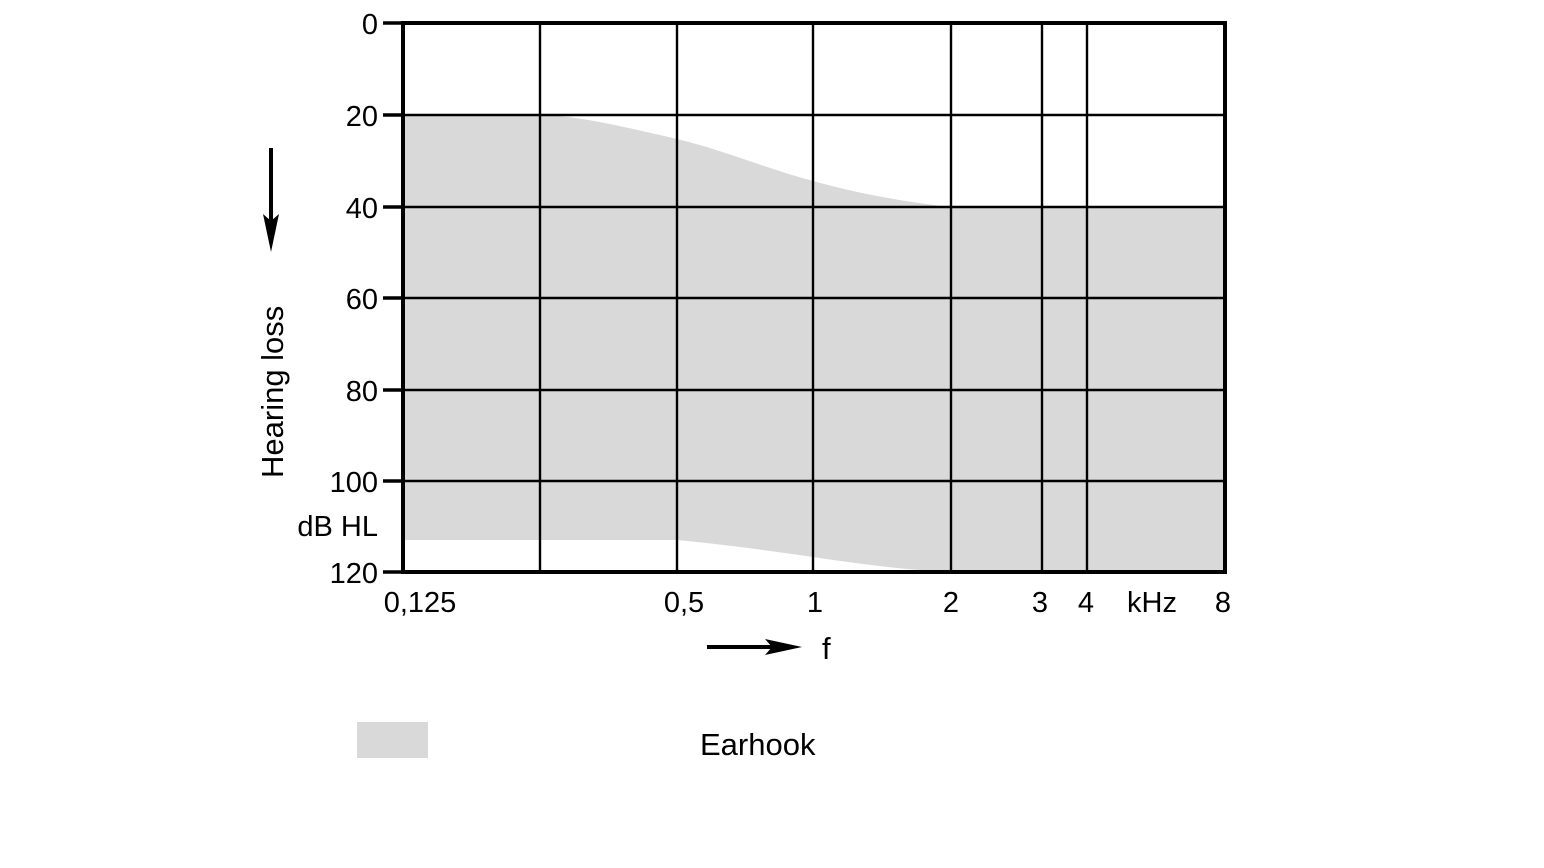 Image resolution: width=1544 pixels, height=868 pixels. Describe the element at coordinates (271, 233) in the screenshot. I see `y-axis-arrow-head` at that location.